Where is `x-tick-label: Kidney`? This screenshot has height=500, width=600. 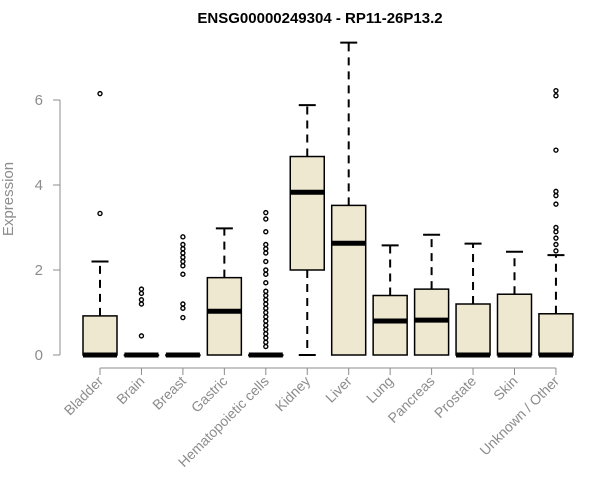 x-tick-label: Kidney is located at coordinates (293, 394).